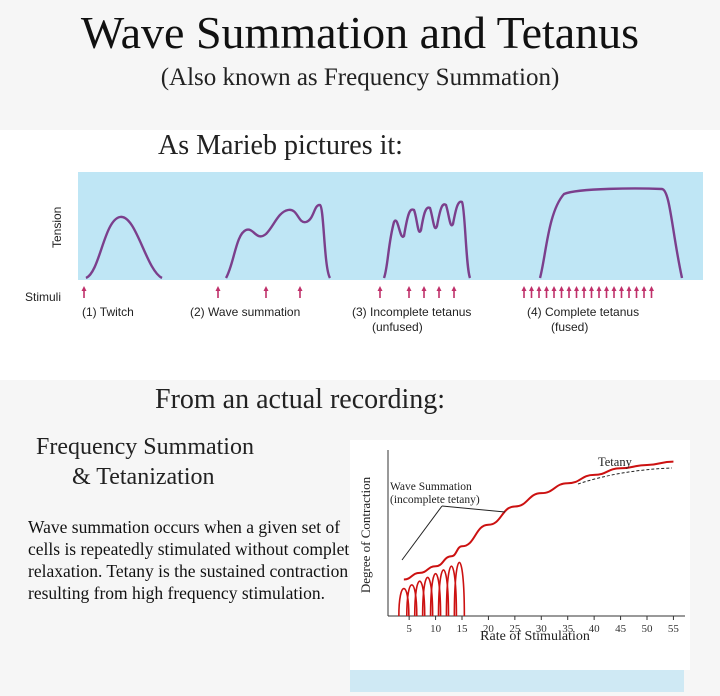 The height and width of the screenshot is (696, 720). Describe the element at coordinates (621, 629) in the screenshot. I see `x-tick-label: 45` at that location.